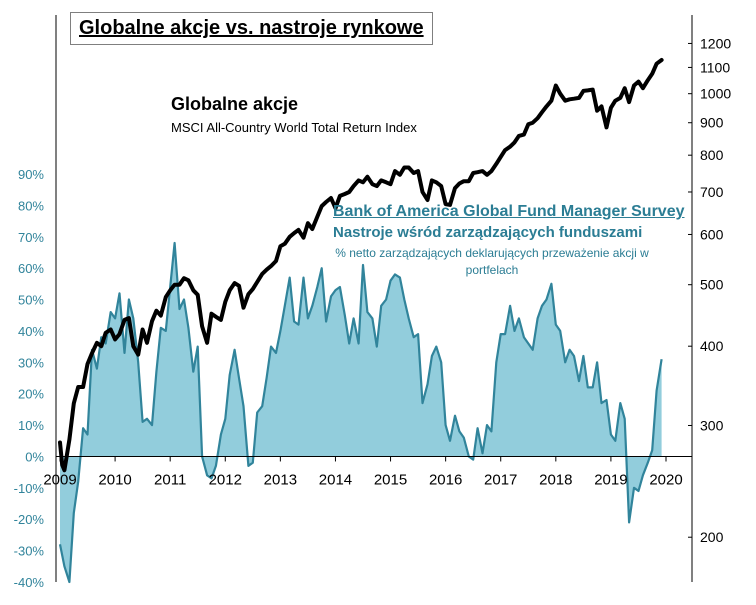 This screenshot has height=605, width=756. I want to click on left-axis-tick-label: 90%, so click(31, 174).